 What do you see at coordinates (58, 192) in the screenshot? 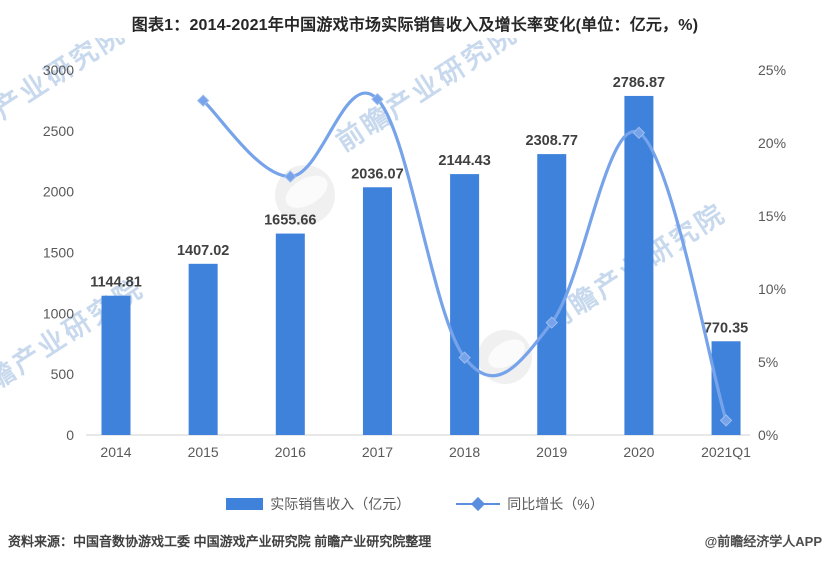
I see `left-axis-tick-label: 2000` at bounding box center [58, 192].